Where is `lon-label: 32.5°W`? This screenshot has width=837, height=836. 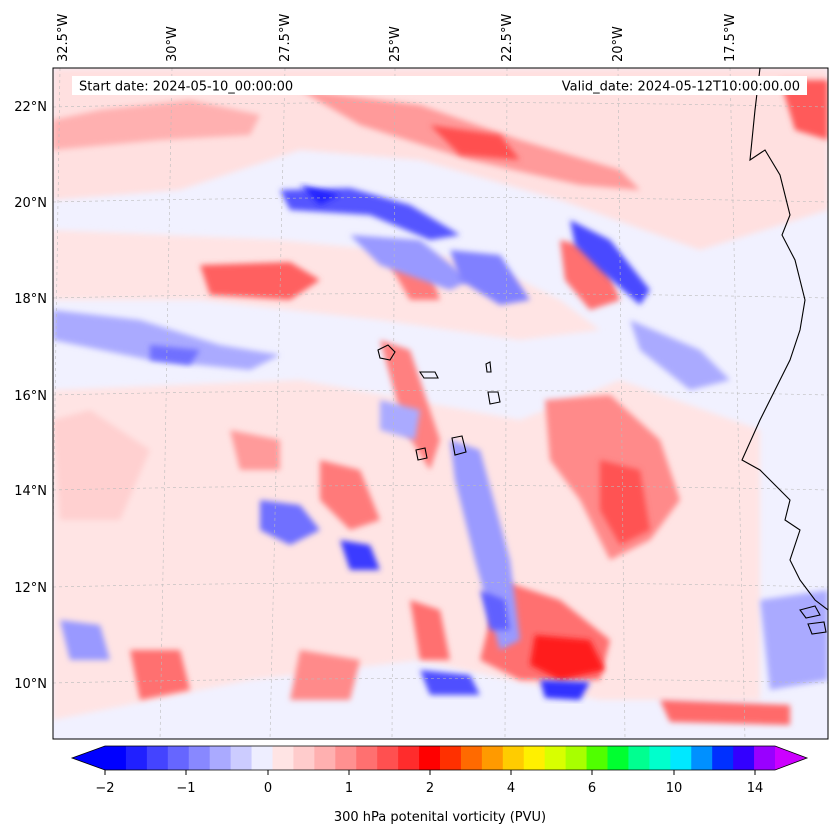 lon-label: 32.5°W is located at coordinates (63, 38).